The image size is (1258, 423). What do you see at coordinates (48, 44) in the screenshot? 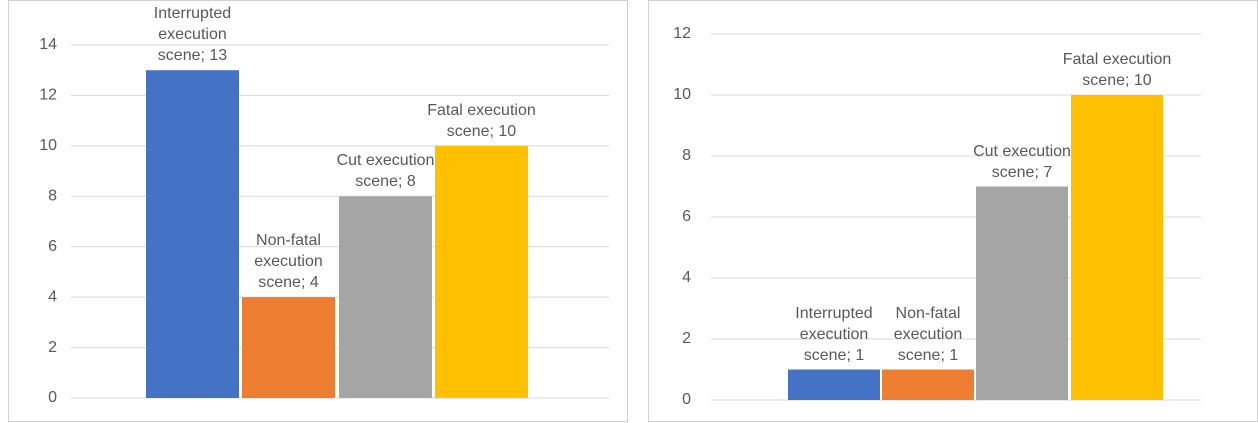
I see `y-tick-label: 14` at bounding box center [48, 44].